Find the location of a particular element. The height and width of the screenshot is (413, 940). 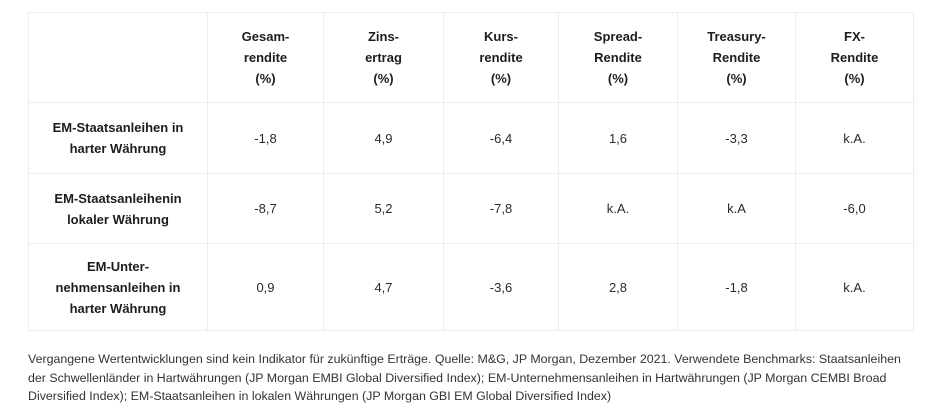

column-header-label: Treasury- Rendite (%) is located at coordinates (736, 57).